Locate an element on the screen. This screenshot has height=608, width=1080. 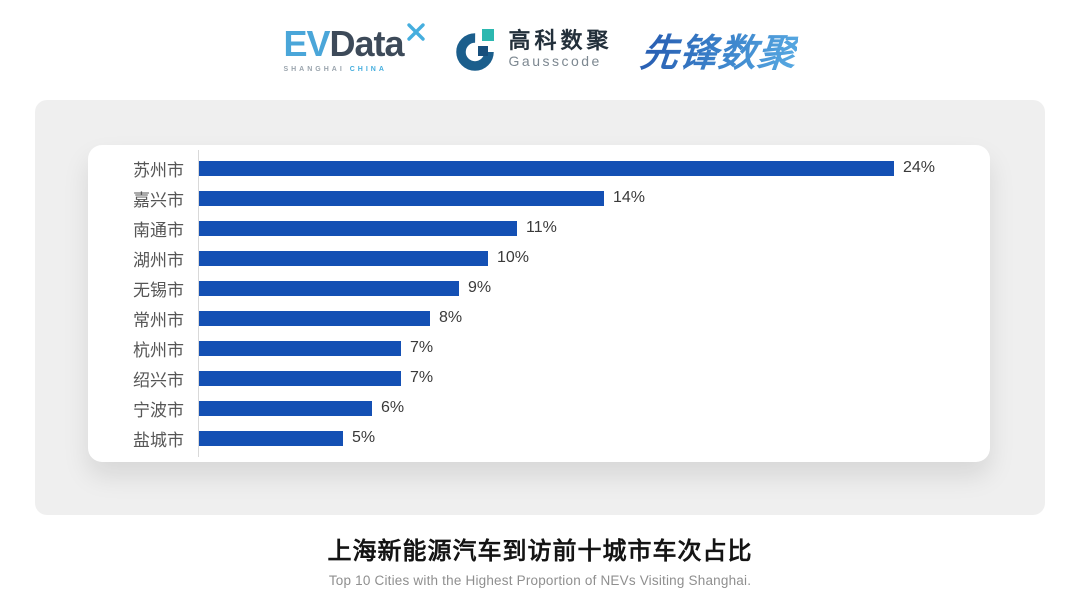
bar-row: 杭州市 7% is located at coordinates (539, 348).